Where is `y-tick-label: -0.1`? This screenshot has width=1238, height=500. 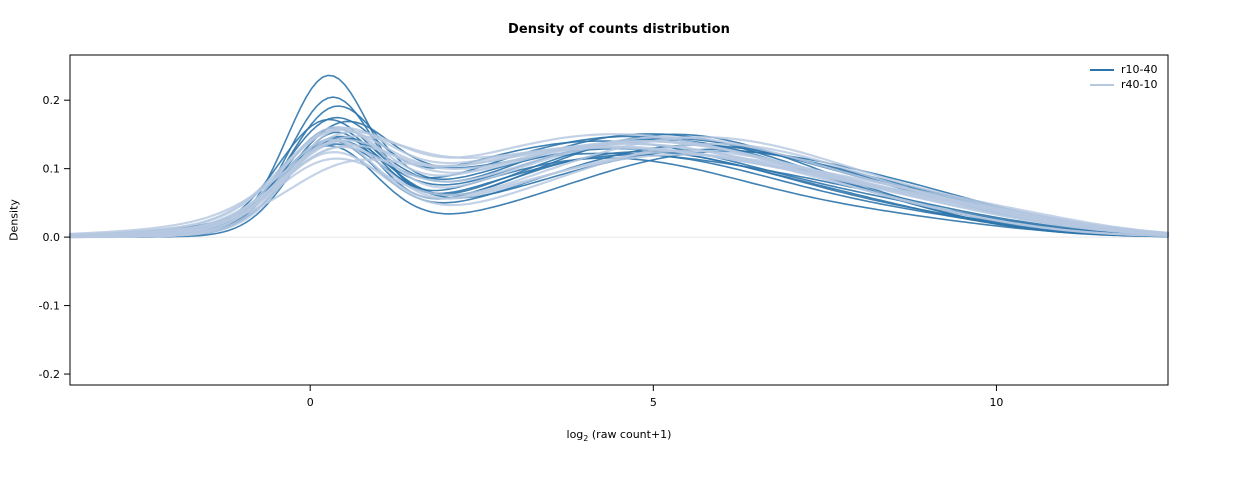
y-tick-label: -0.1 is located at coordinates (49, 306).